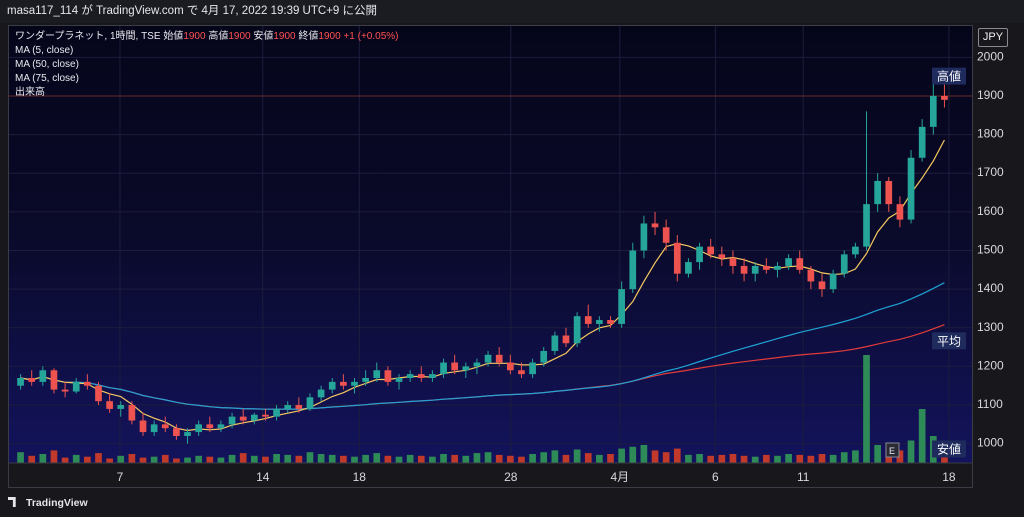 The width and height of the screenshot is (1024, 517). Describe the element at coordinates (490, 475) in the screenshot. I see `time-axis-band` at that location.